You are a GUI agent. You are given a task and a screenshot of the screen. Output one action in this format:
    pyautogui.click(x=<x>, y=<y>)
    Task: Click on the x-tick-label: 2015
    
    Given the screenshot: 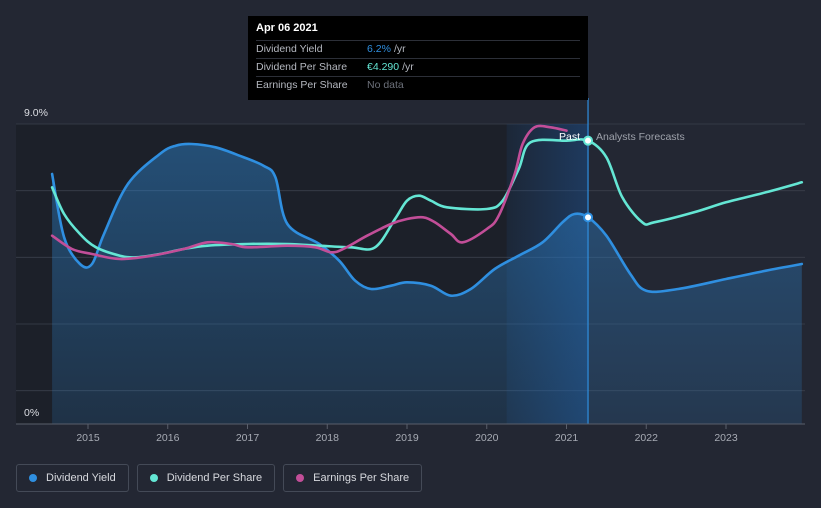 What is the action you would take?
    pyautogui.click(x=88, y=438)
    